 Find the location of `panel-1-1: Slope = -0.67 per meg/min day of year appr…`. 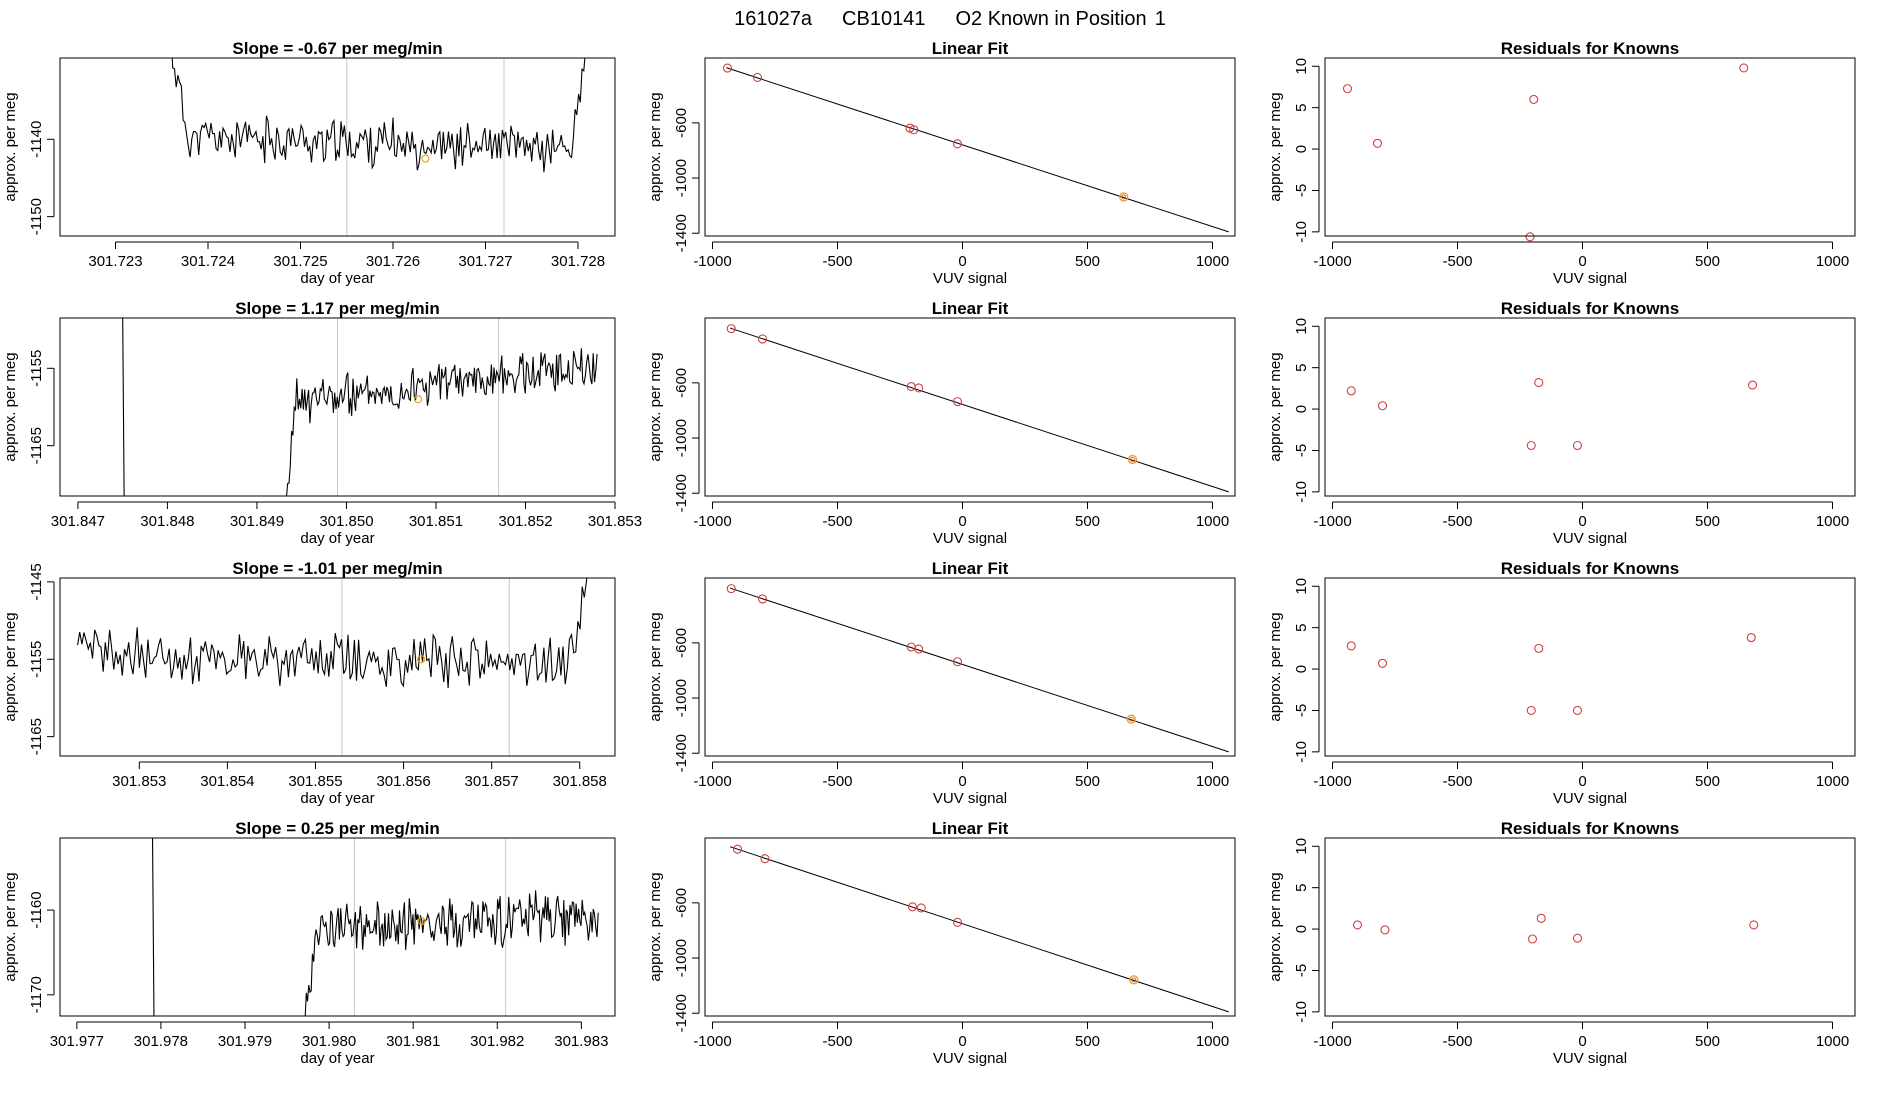

panel-1-1: Slope = -0.67 per meg/min day of year appr… is located at coordinates (309, 163).